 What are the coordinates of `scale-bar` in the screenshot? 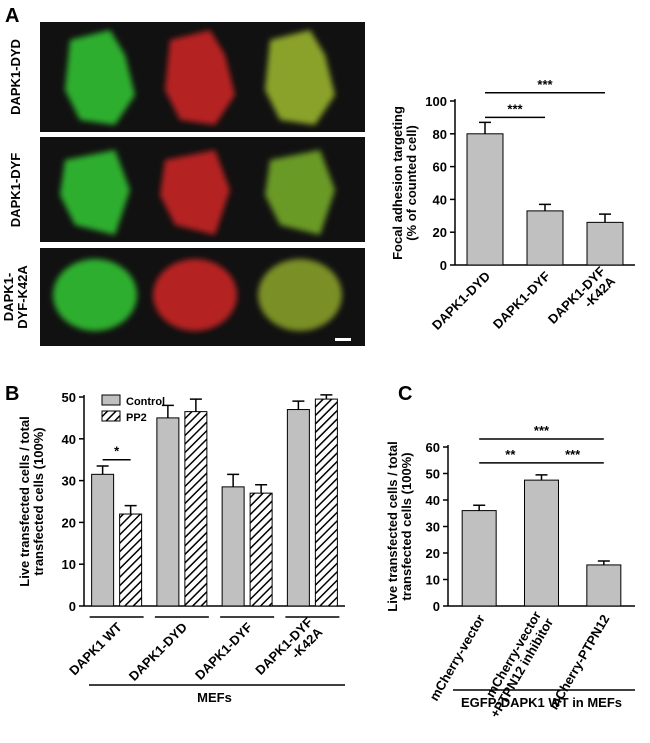 It's located at (343, 339).